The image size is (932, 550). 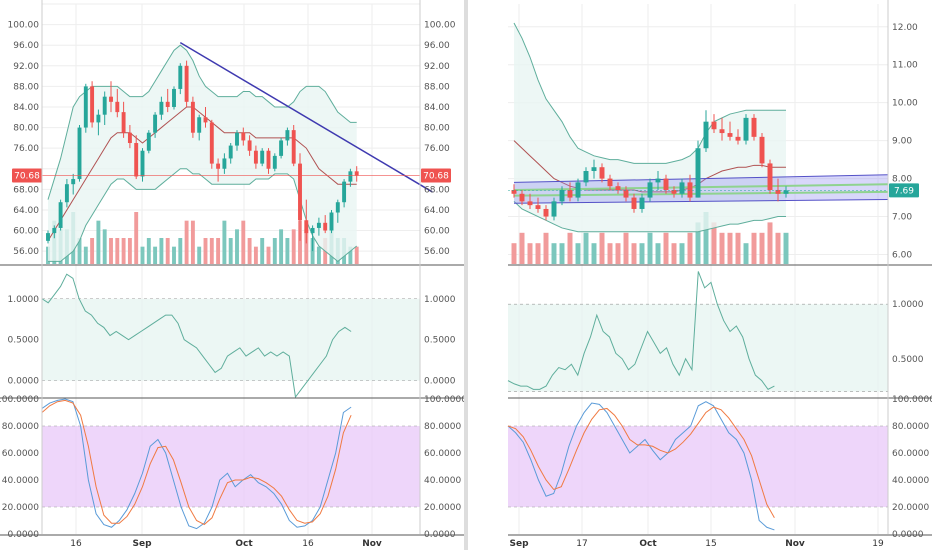 I want to click on last-price-badge-bg, so click(x=904, y=190).